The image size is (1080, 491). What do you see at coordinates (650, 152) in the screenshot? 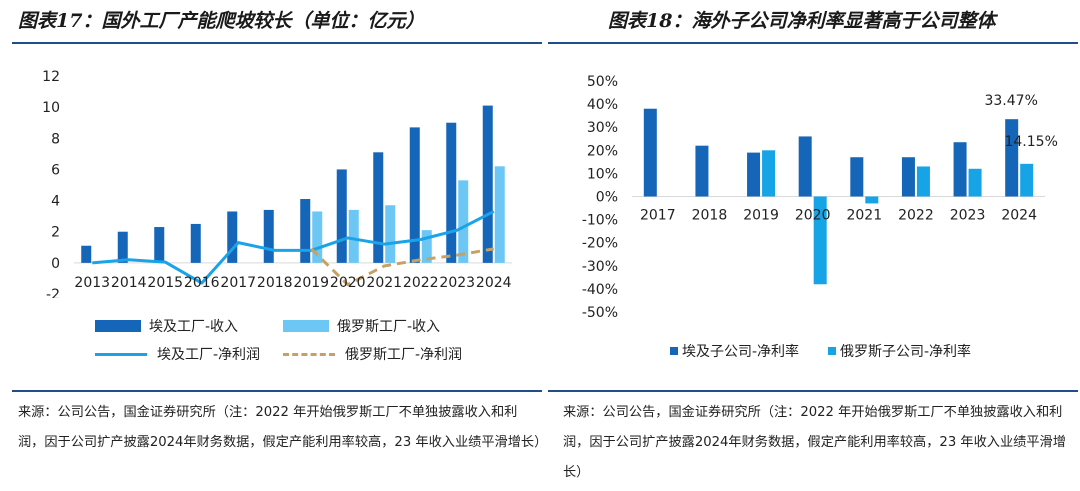
I see `bar-2017` at bounding box center [650, 152].